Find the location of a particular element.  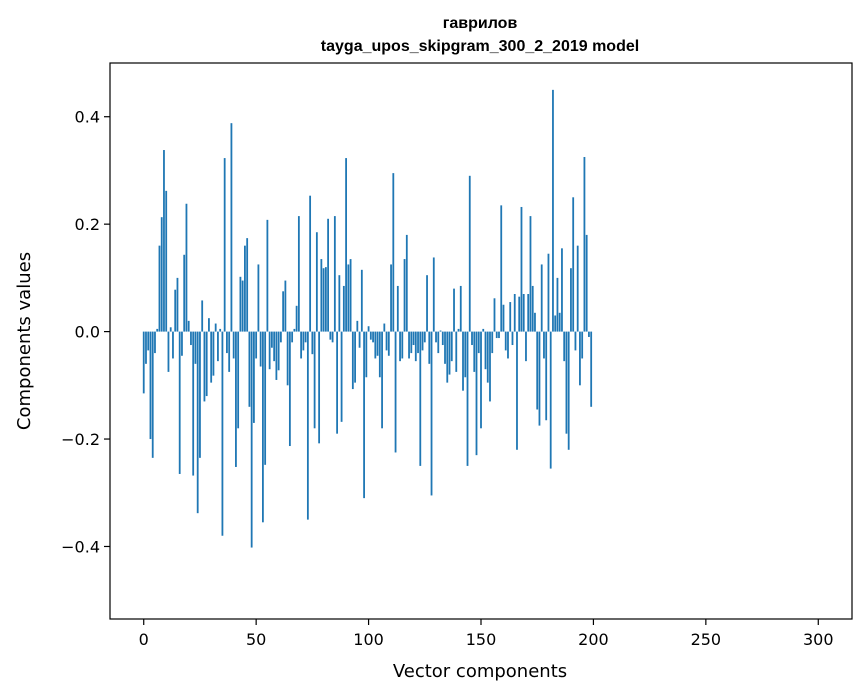

x-tick-label: 100 is located at coordinates (368, 639).